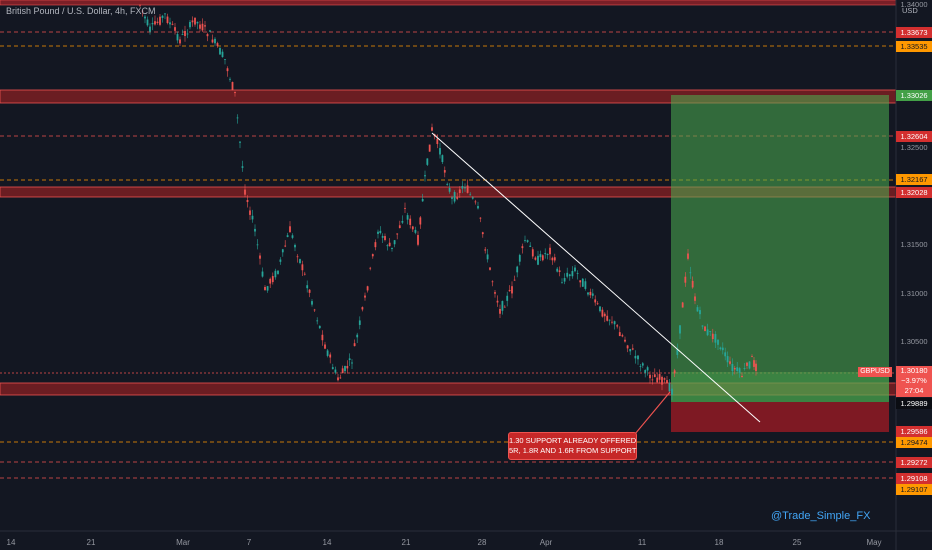  What do you see at coordinates (780, 417) in the screenshot?
I see `stop-zone` at bounding box center [780, 417].